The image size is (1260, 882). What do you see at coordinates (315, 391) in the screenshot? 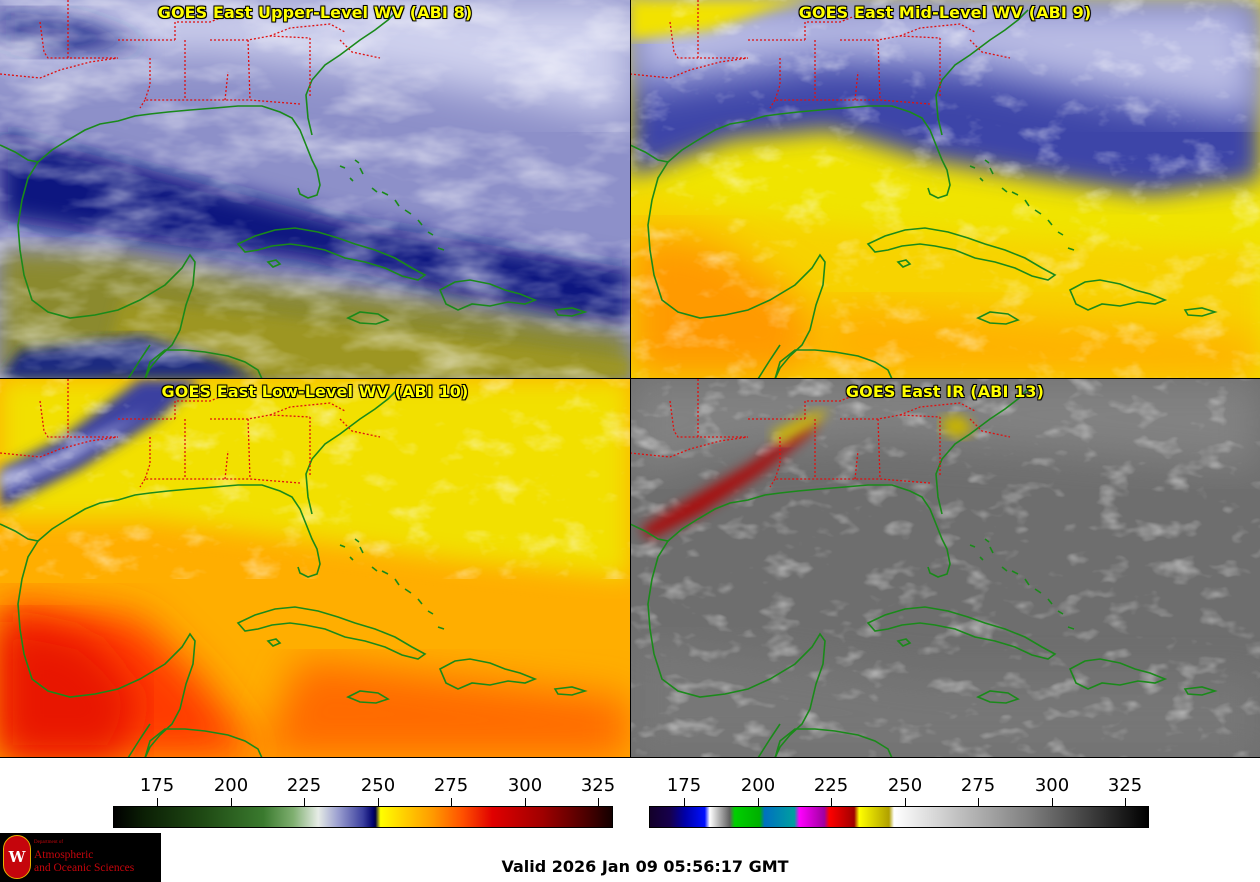
I see `panel-title: GOES East Low-Level WV (ABI 10)` at bounding box center [315, 391].